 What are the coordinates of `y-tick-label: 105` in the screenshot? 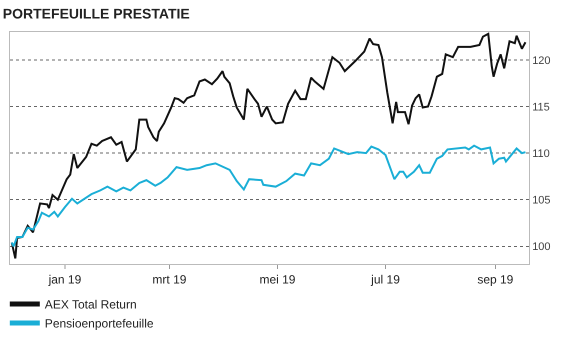 It's located at (541, 200).